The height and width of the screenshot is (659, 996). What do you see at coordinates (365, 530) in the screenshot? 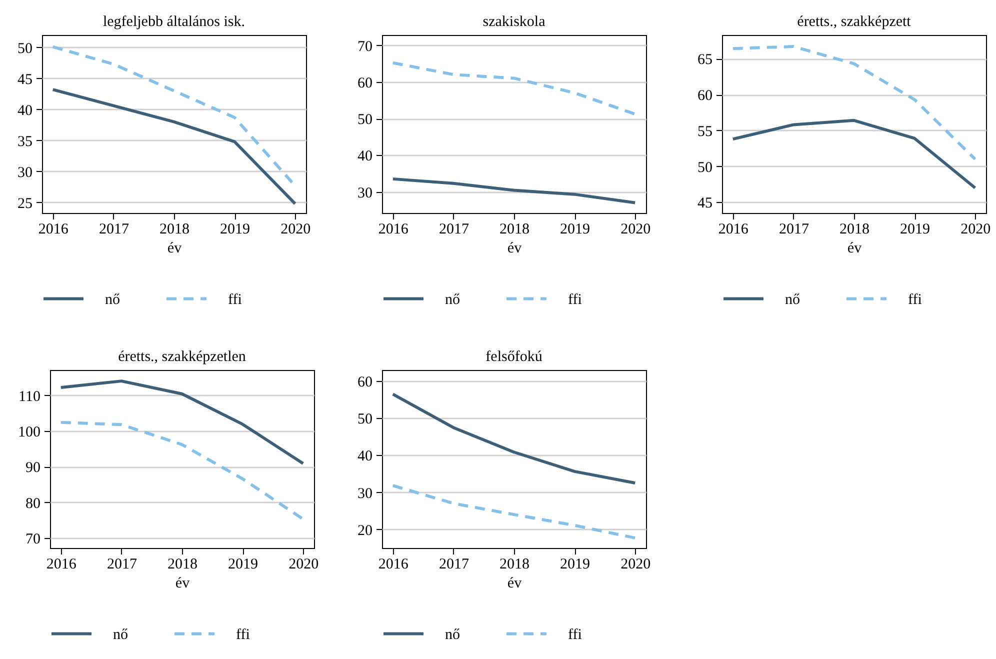
I see `y-tick-label: 20` at bounding box center [365, 530].